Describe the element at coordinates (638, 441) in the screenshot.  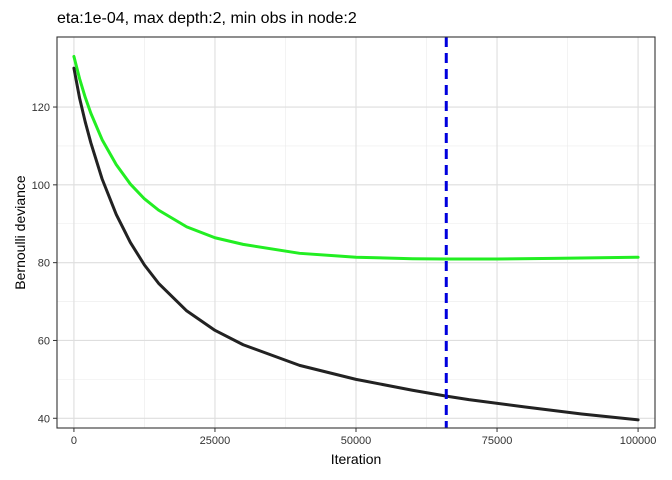
I see `x-tick-label: 100000` at that location.